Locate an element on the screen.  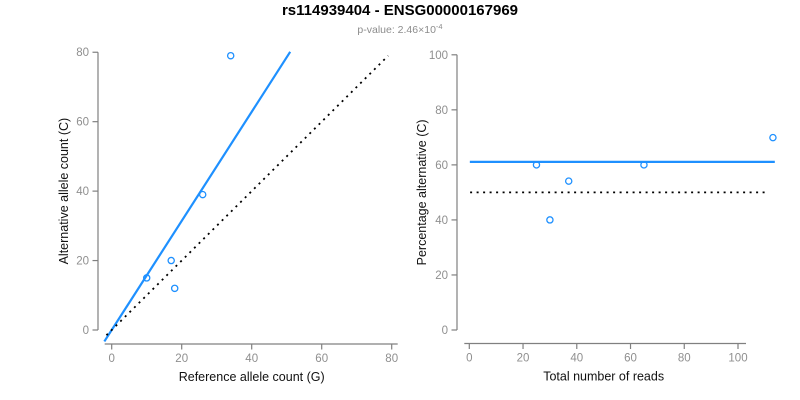
p-value-subtitle: p-value: 2.46×10-4 is located at coordinates (400, 29).